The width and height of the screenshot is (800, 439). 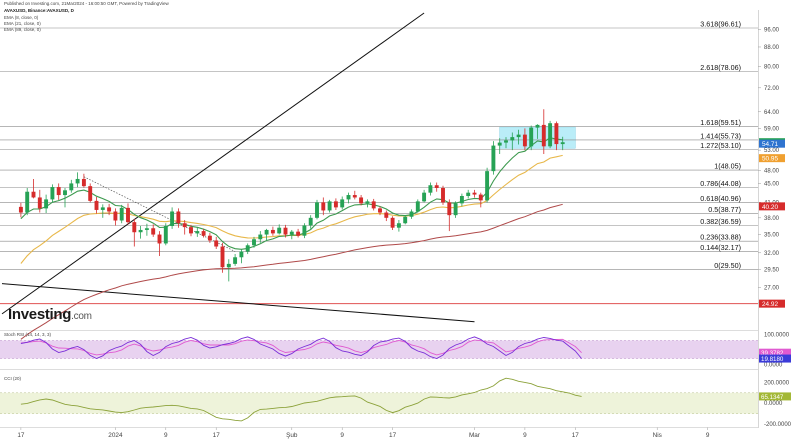 What do you see at coordinates (724, 209) in the screenshot?
I see `fib-level-label: 0.5(38.77)` at bounding box center [724, 209].